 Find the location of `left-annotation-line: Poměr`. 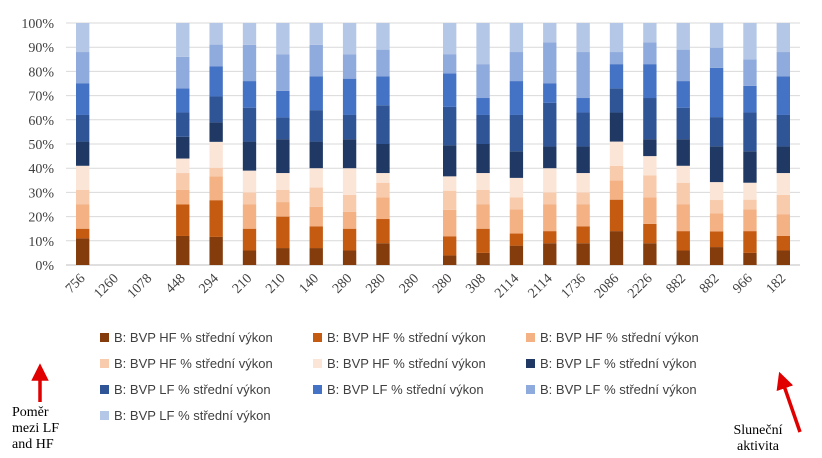

left-annotation-line: Poměr is located at coordinates (30, 412).